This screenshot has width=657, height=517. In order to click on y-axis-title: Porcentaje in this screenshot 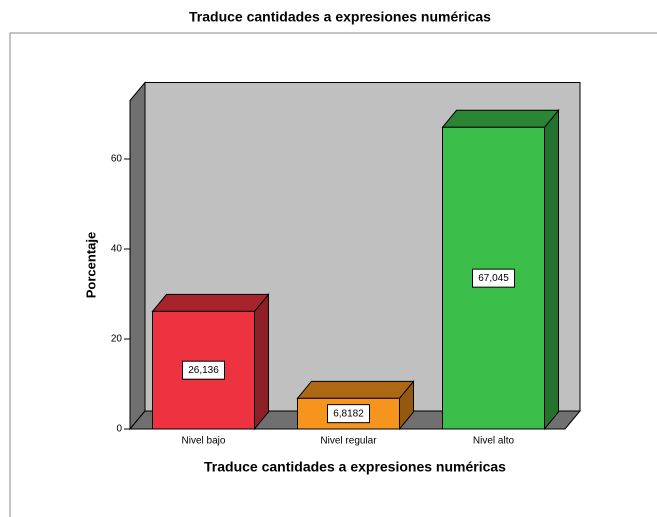, I will do `click(90, 265)`.